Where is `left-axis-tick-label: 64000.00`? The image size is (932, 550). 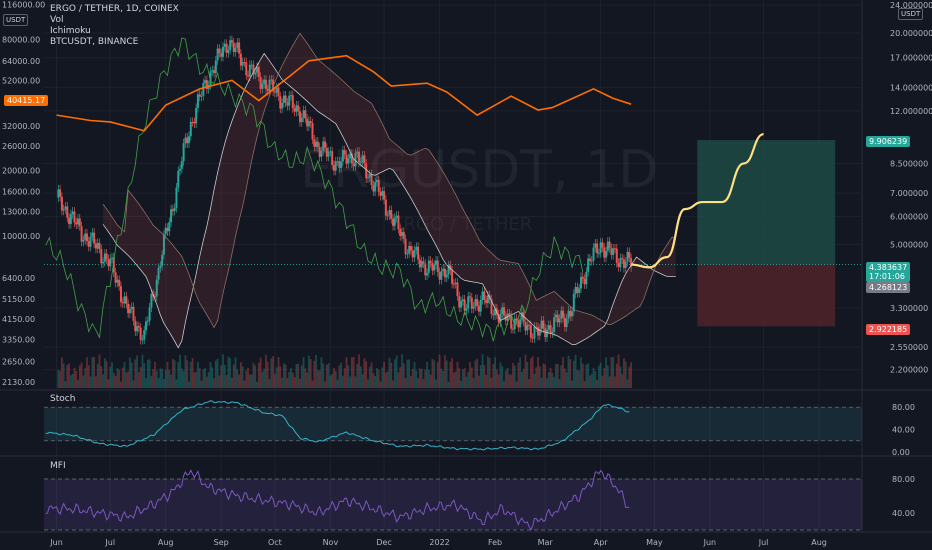 left-axis-tick-label: 64000.00 is located at coordinates (21, 61).